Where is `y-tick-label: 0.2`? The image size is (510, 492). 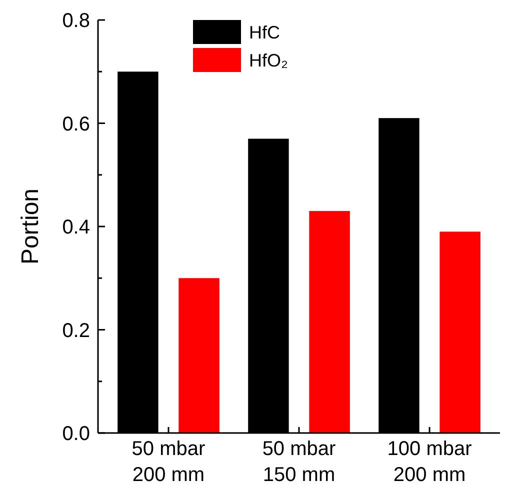
y-tick-label: 0.2 is located at coordinates (76, 331).